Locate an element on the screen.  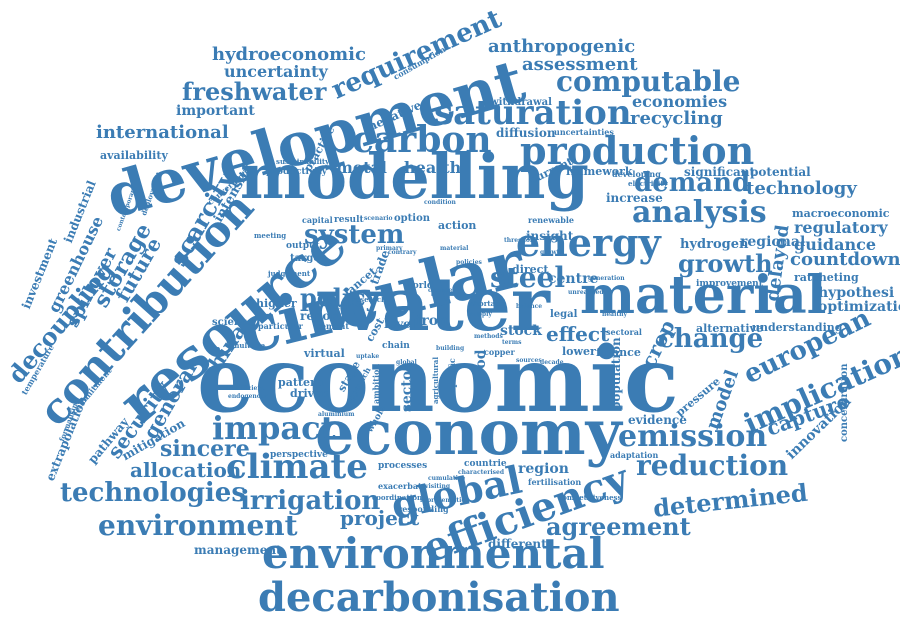
word-allocation: allocation is located at coordinates (186, 470).